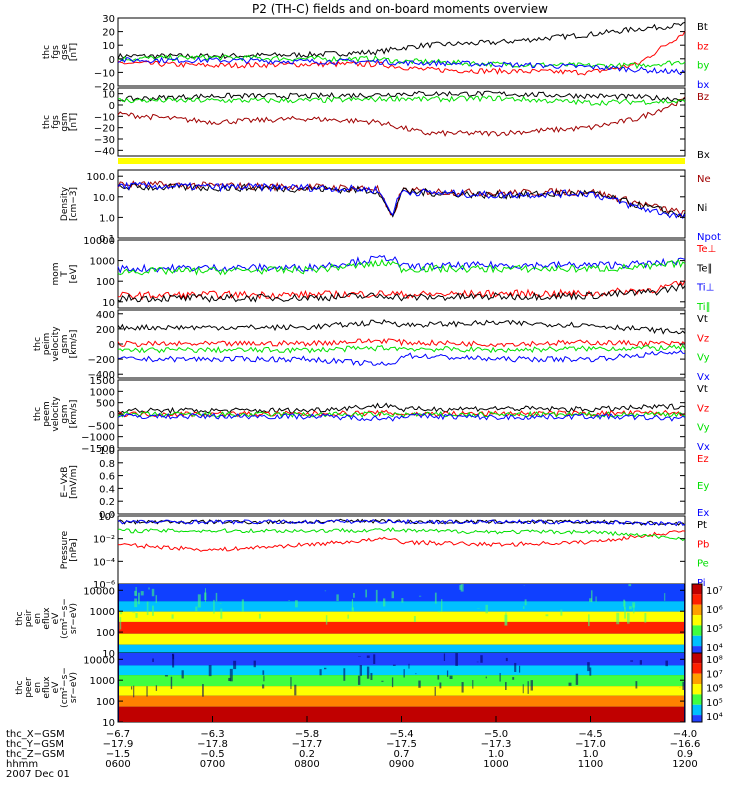 This screenshot has width=750, height=804. I want to click on legend-entry: Ti⊥, so click(705, 288).